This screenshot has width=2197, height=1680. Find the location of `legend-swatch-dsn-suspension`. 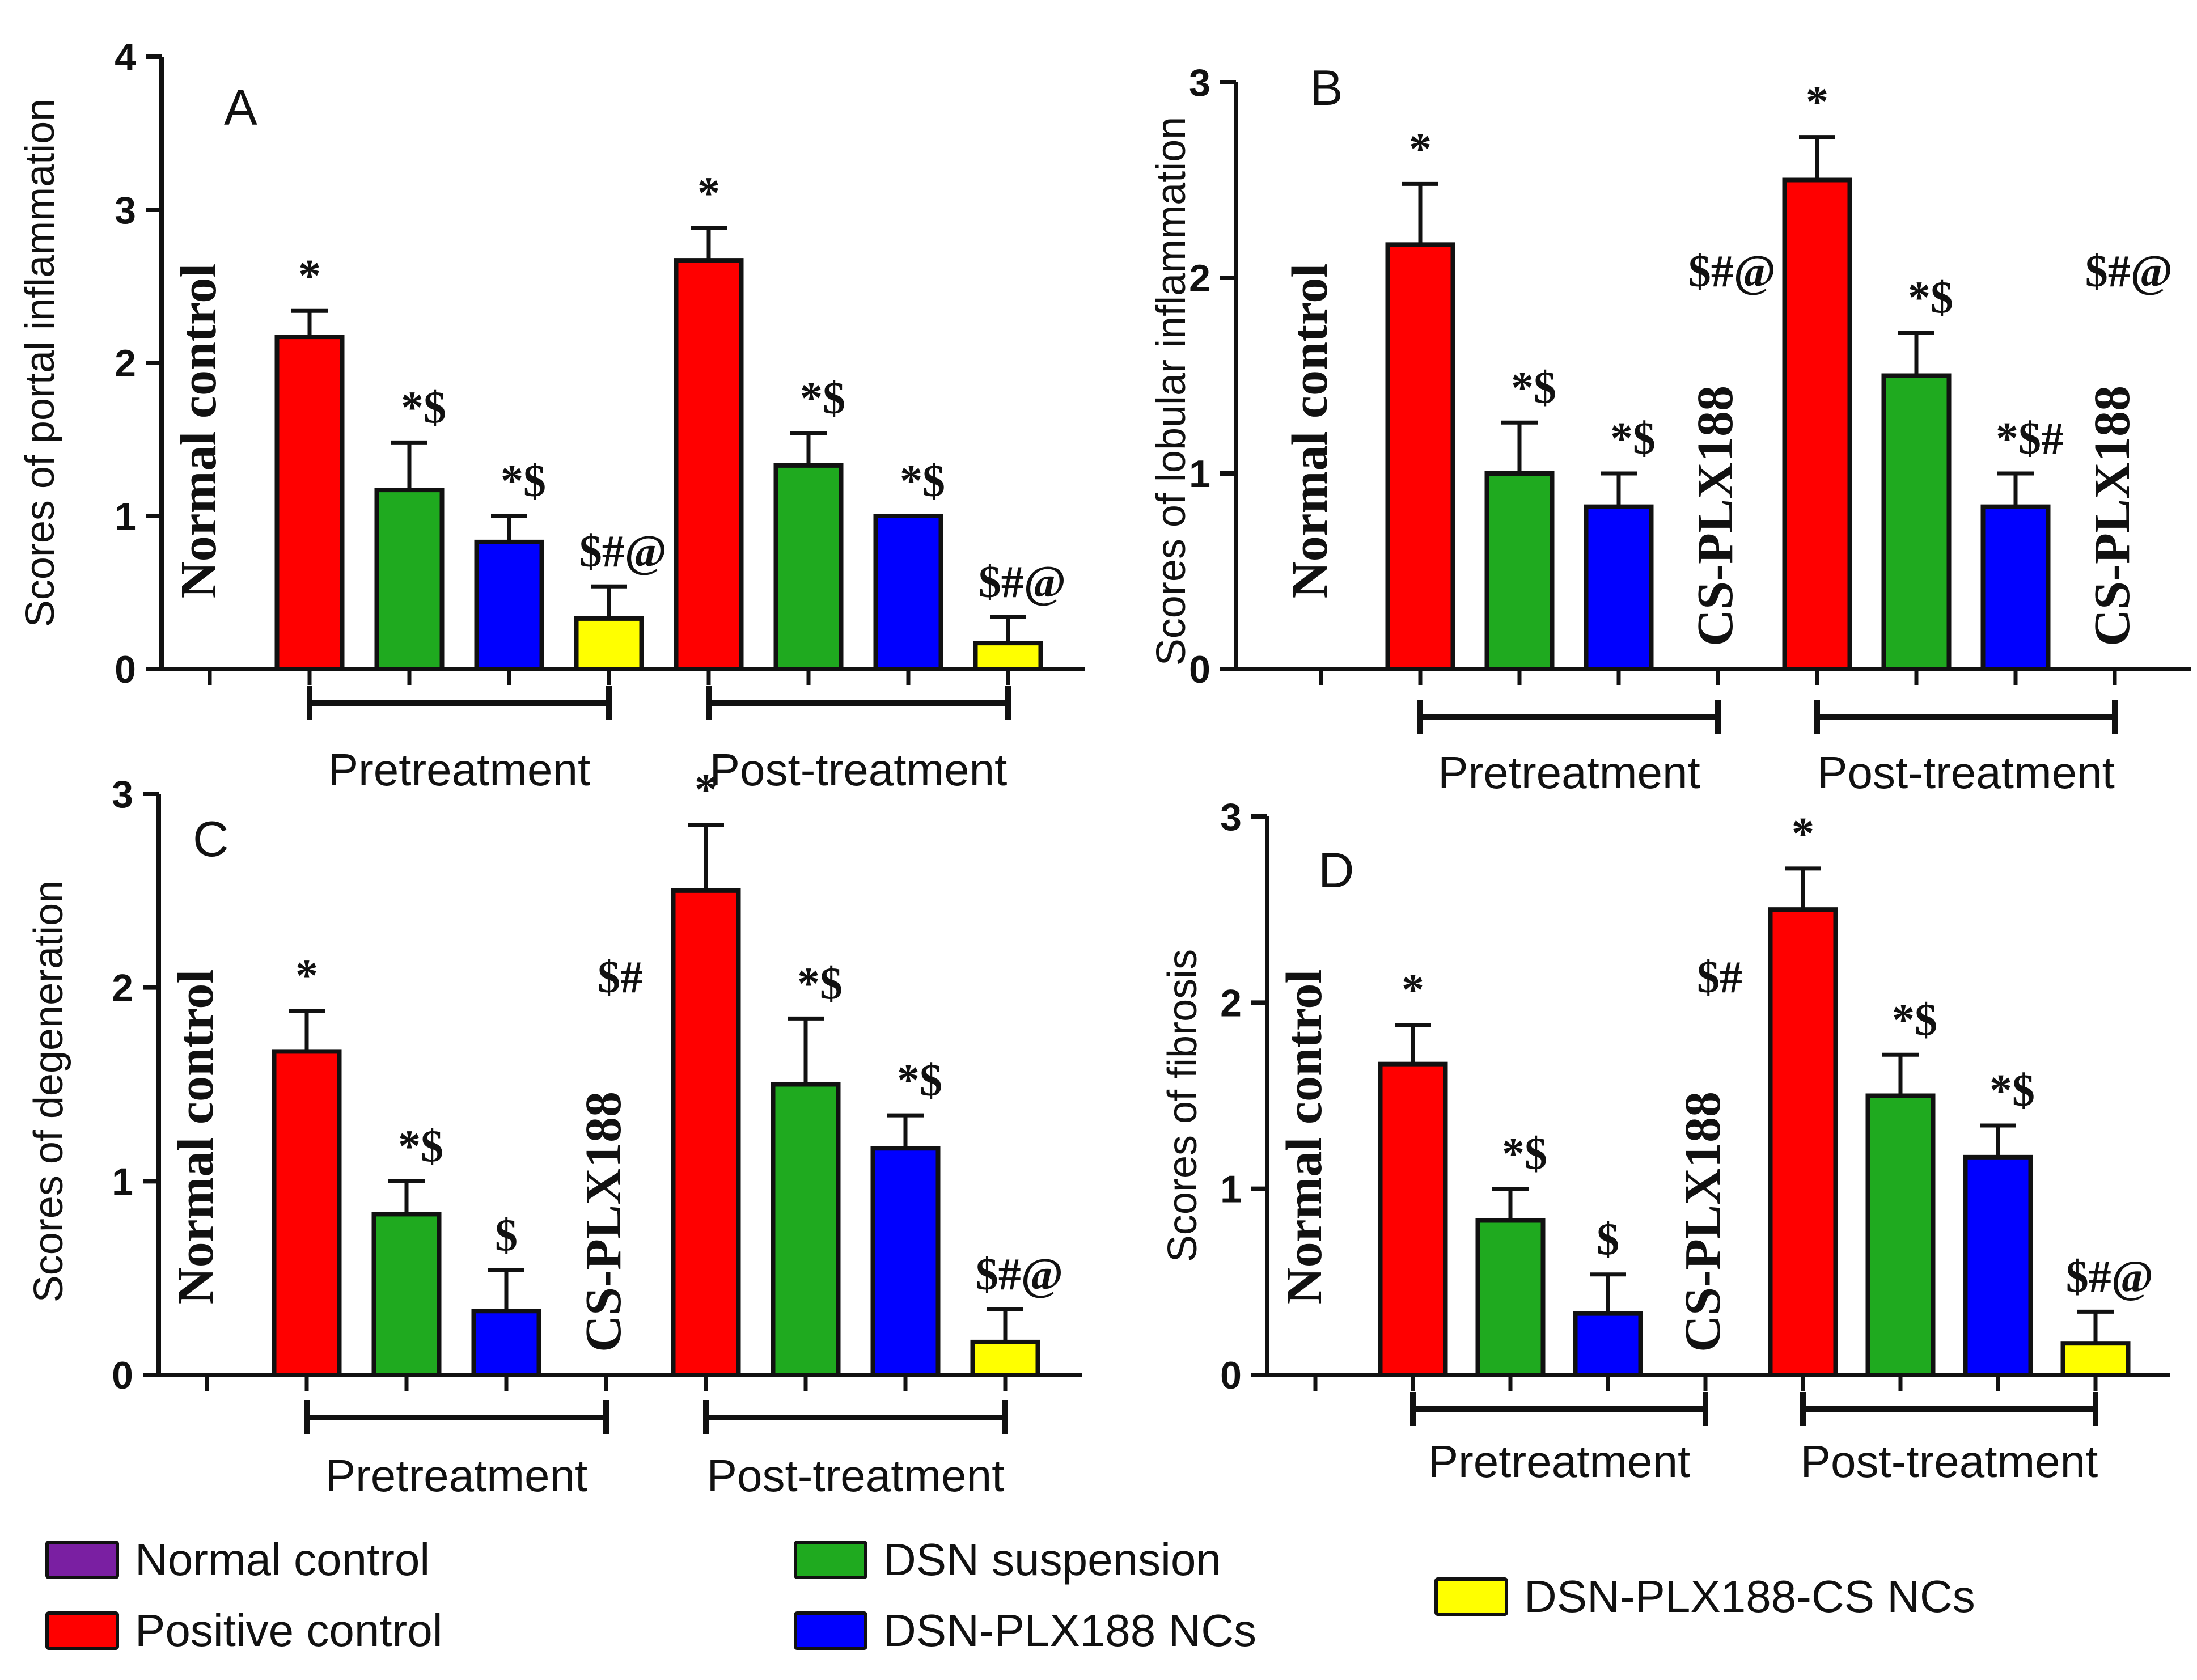

legend-swatch-dsn-suspension is located at coordinates (830, 1560).